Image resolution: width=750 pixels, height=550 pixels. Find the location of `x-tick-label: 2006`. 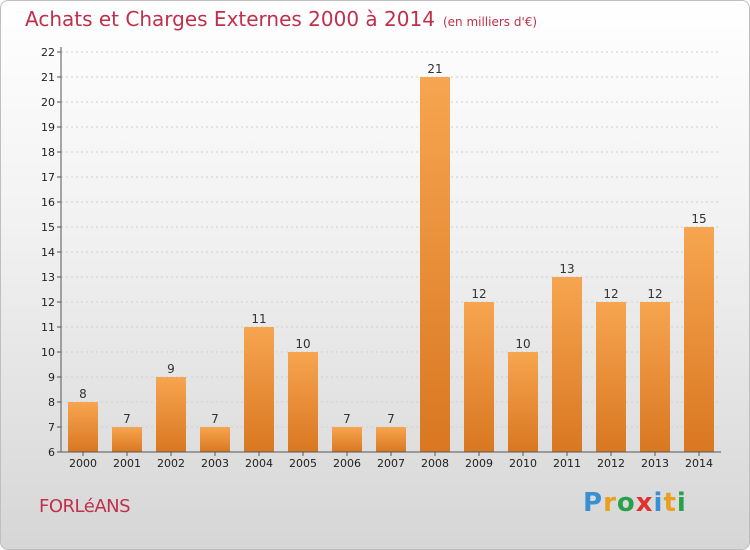

x-tick-label: 2006 is located at coordinates (347, 463).